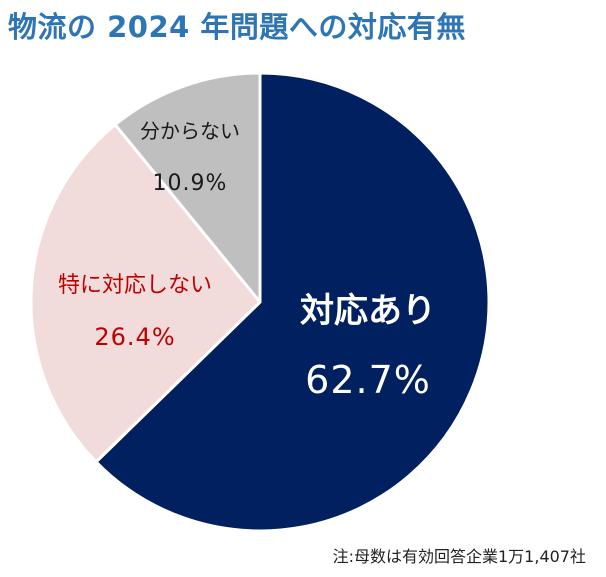 The image size is (606, 577). I want to click on slice-value-1: 62.7%, so click(368, 380).